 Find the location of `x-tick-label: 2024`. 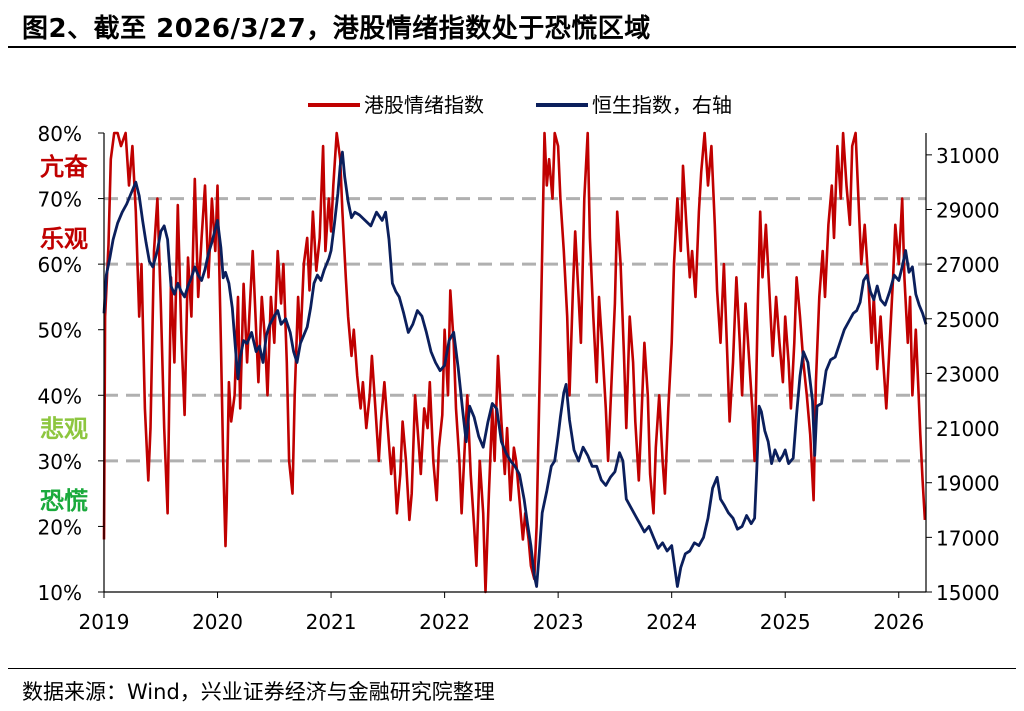

x-tick-label: 2024 is located at coordinates (671, 622).